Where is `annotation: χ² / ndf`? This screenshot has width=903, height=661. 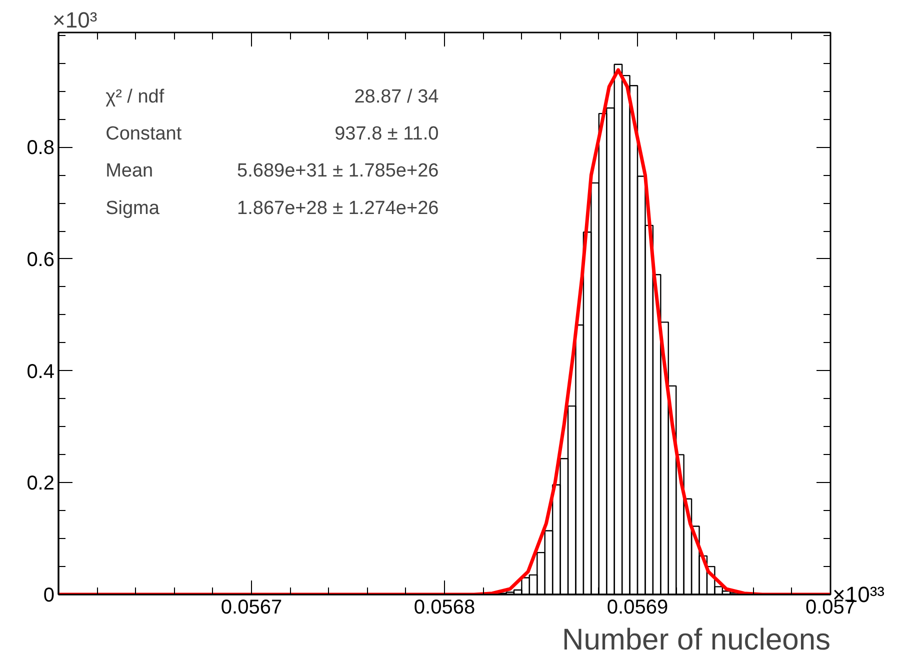 annotation: χ² / ndf is located at coordinates (135, 97).